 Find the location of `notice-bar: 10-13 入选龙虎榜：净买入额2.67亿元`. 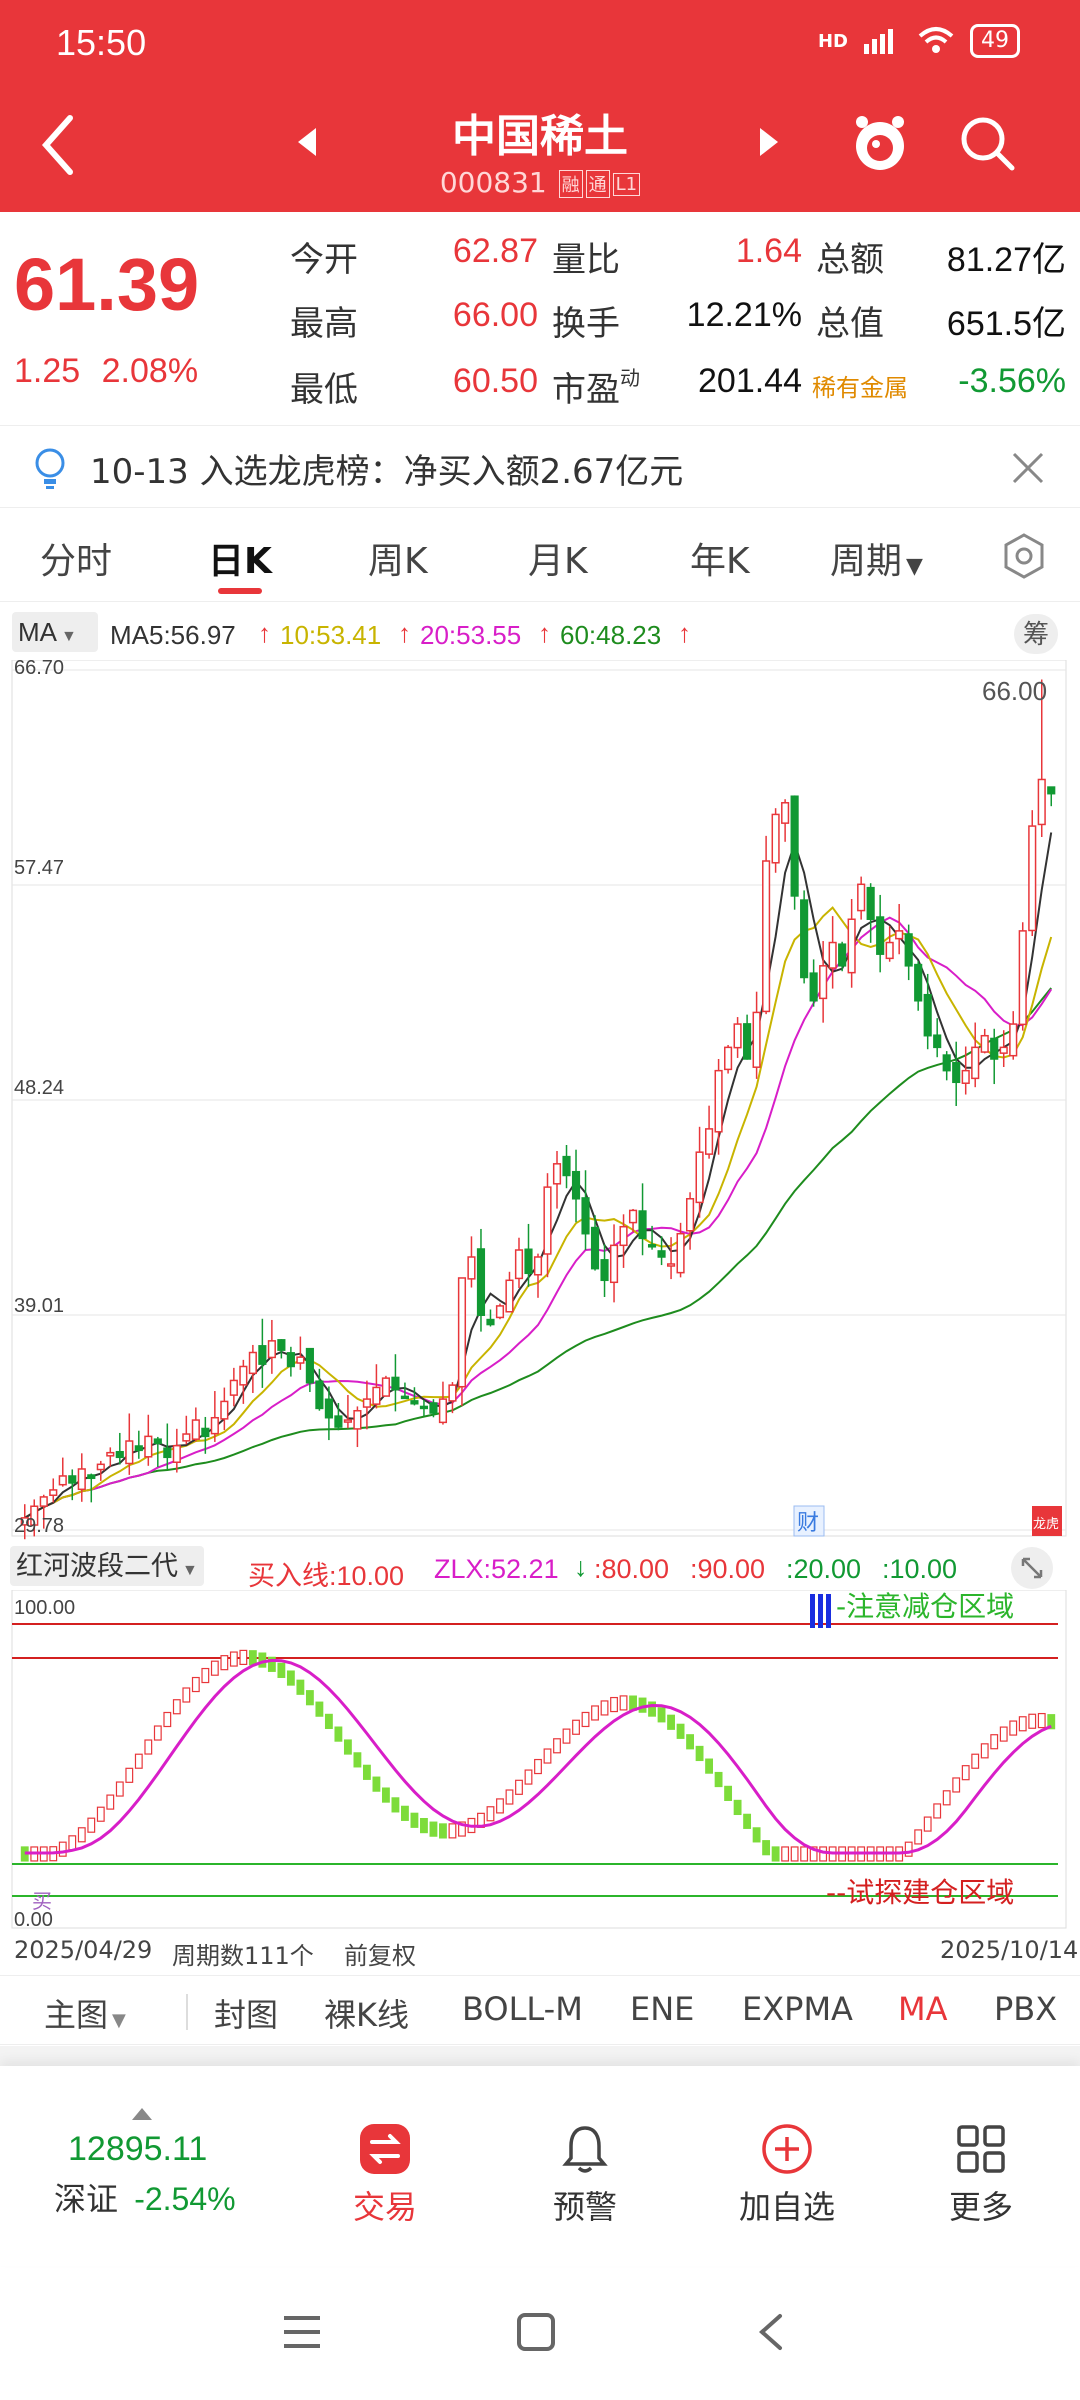

notice-bar: 10-13 入选龙虎榜：净买入额2.67亿元 is located at coordinates (540, 468).